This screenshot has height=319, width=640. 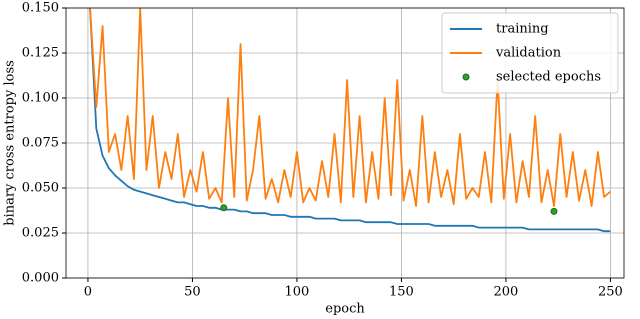 What do you see at coordinates (506, 292) in the screenshot?
I see `x-tick-label: 200` at bounding box center [506, 292].